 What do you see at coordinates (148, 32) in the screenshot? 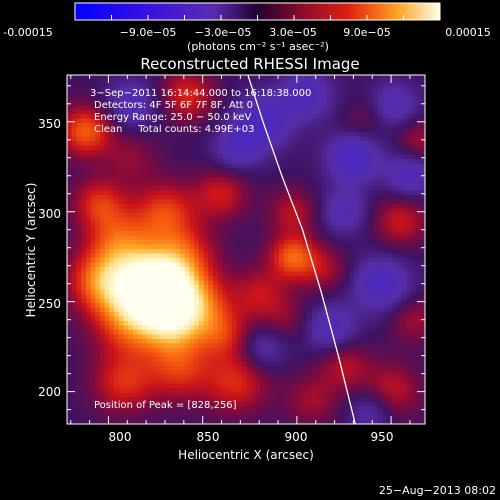
I see `colorbar-tick-label: −9.0e−05` at bounding box center [148, 32].